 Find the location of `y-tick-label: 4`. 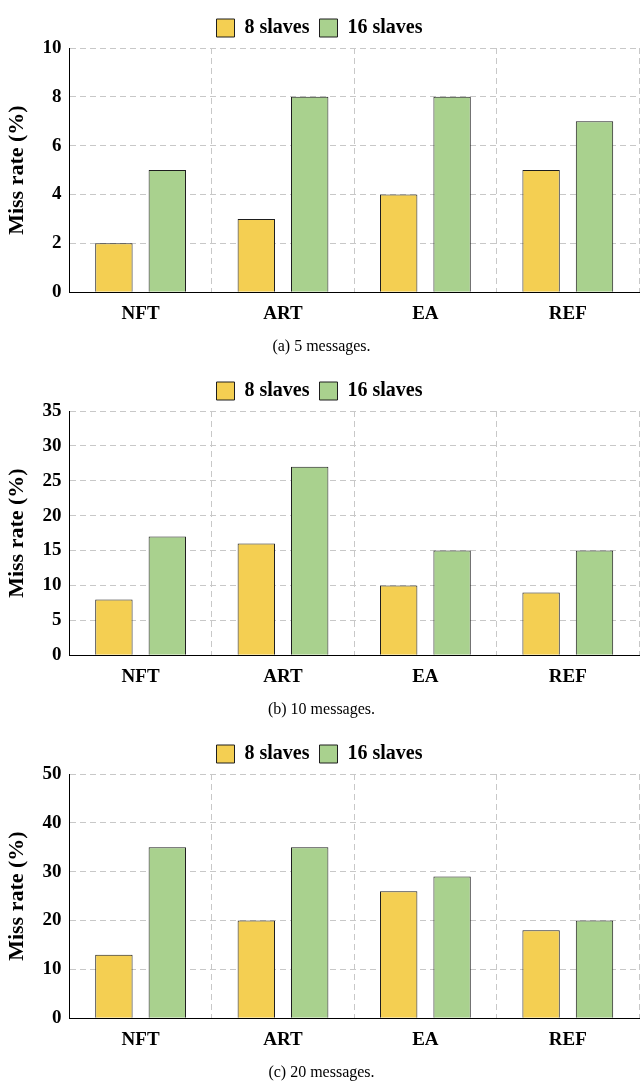

y-tick-label: 4 is located at coordinates (56, 193).